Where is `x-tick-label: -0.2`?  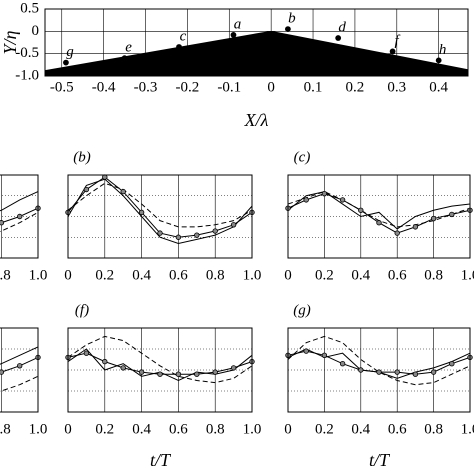
x-tick-label: -0.2 is located at coordinates (188, 87).